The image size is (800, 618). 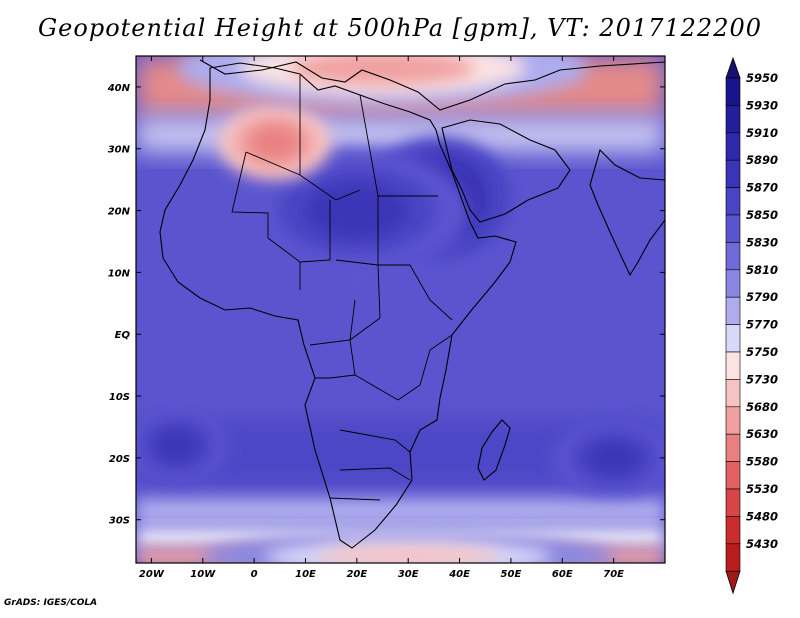 What do you see at coordinates (51, 603) in the screenshot?
I see `credit-label: GrADS: IGES/COLA` at bounding box center [51, 603].